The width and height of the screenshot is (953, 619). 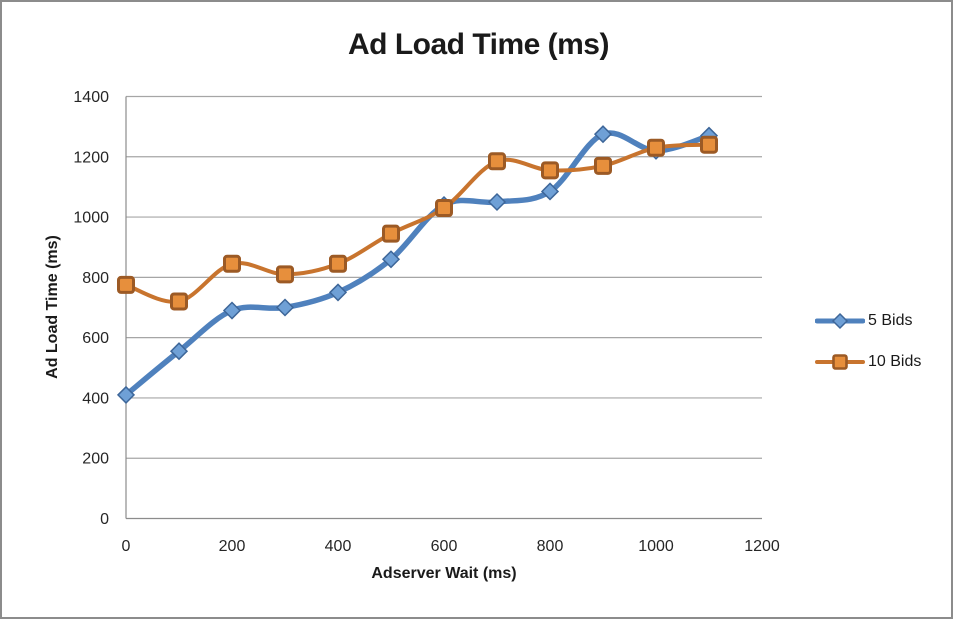 What do you see at coordinates (95, 459) in the screenshot?
I see `y-tick-label: 200` at bounding box center [95, 459].